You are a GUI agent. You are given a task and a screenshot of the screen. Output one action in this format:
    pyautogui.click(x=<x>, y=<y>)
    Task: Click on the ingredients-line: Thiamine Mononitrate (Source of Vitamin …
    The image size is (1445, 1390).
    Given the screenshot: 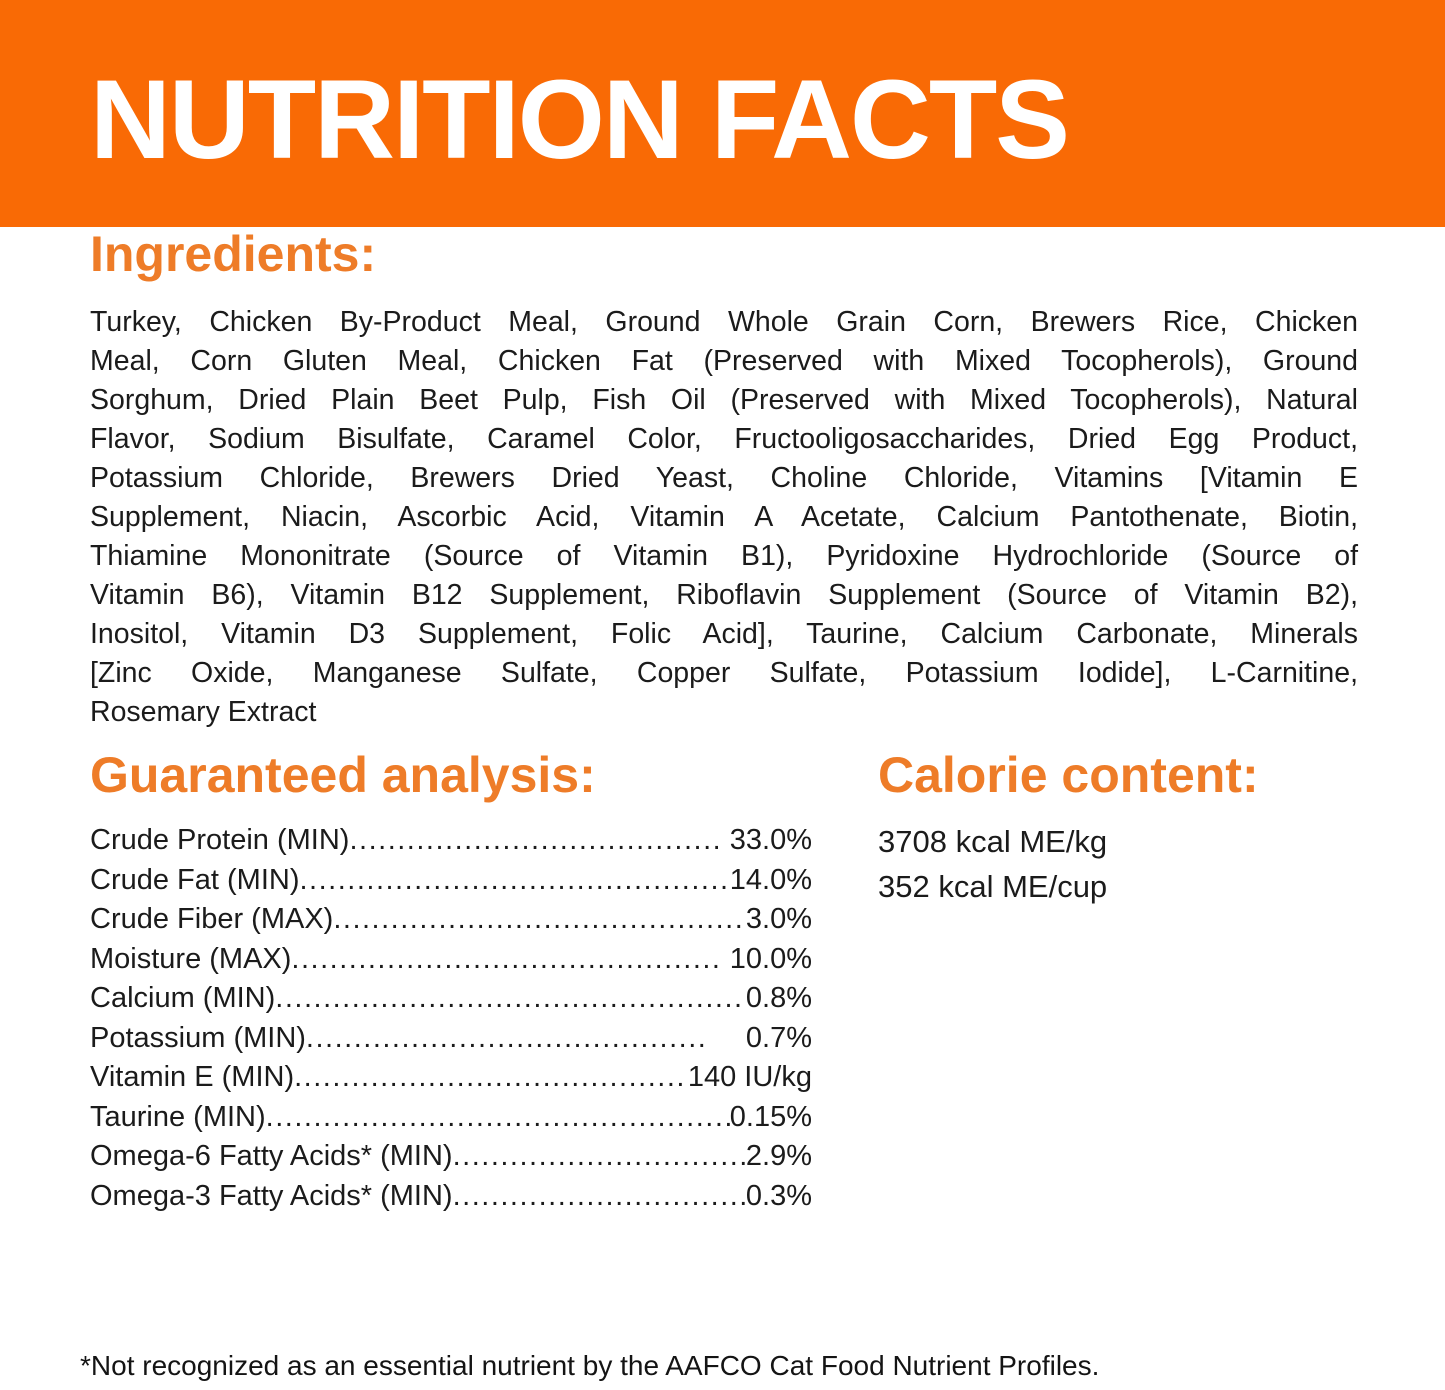 What is the action you would take?
    pyautogui.click(x=724, y=556)
    